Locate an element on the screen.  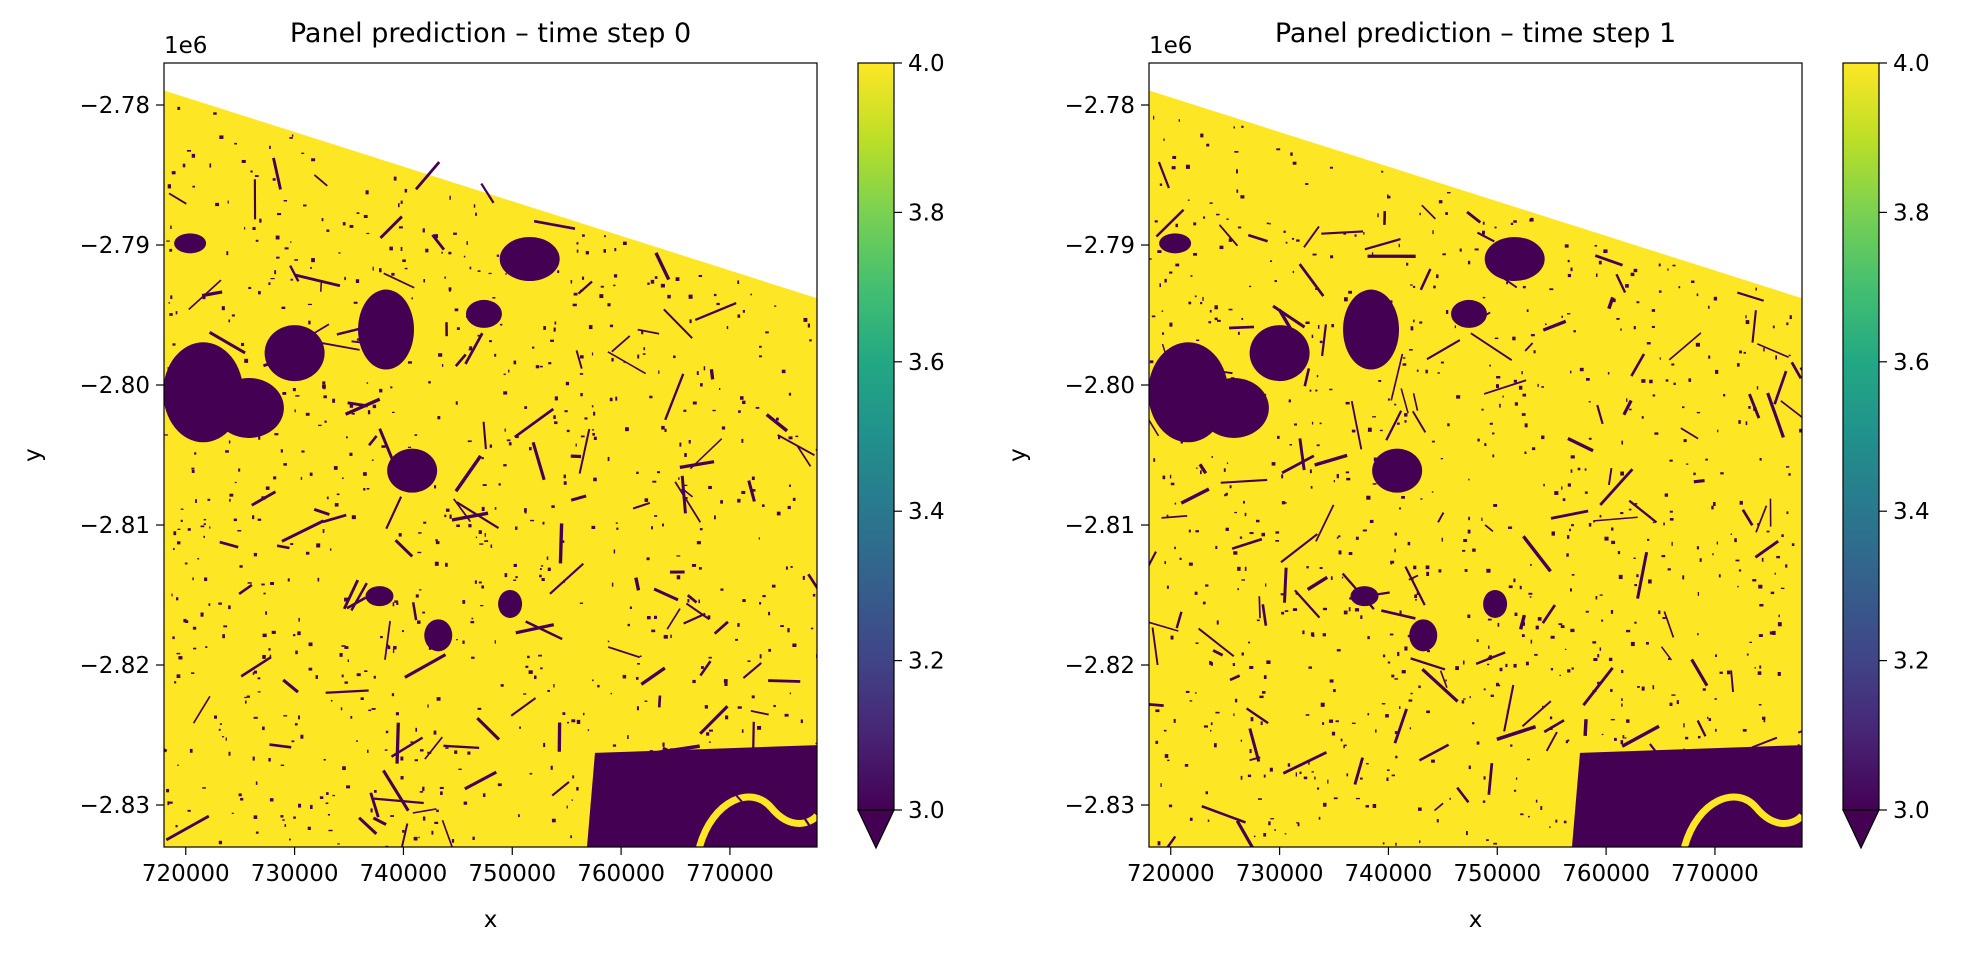
x-tick-label: 720000 is located at coordinates (1171, 874).